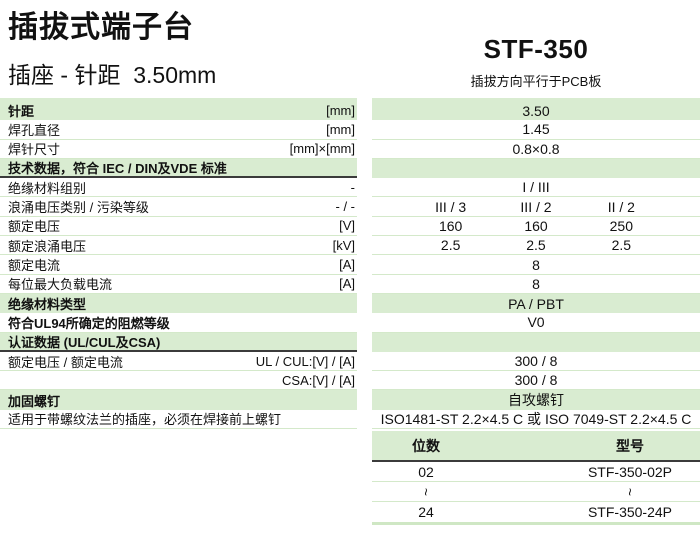 Image resolution: width=700 pixels, height=550 pixels. Describe the element at coordinates (630, 471) in the screenshot. I see `part-number-value: STF-350-02P` at that location.